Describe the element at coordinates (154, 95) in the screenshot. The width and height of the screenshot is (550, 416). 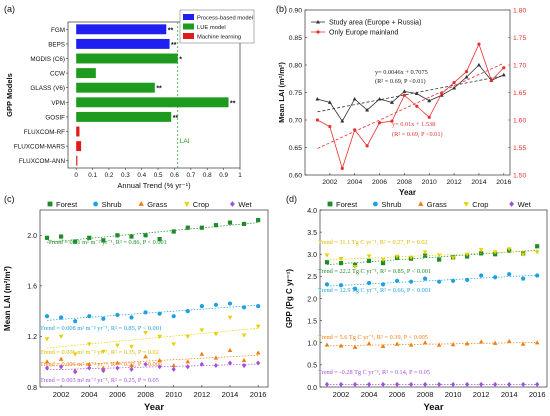
I see `panel-a-frame` at that location.